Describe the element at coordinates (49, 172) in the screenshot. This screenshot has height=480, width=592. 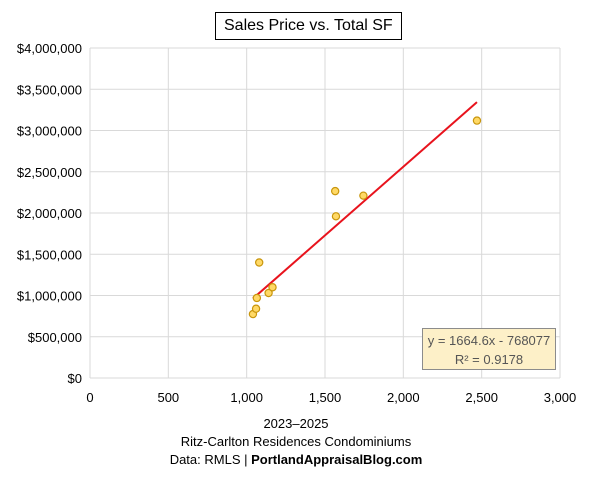
I see `y-tick-label: $2,500,000` at that location.